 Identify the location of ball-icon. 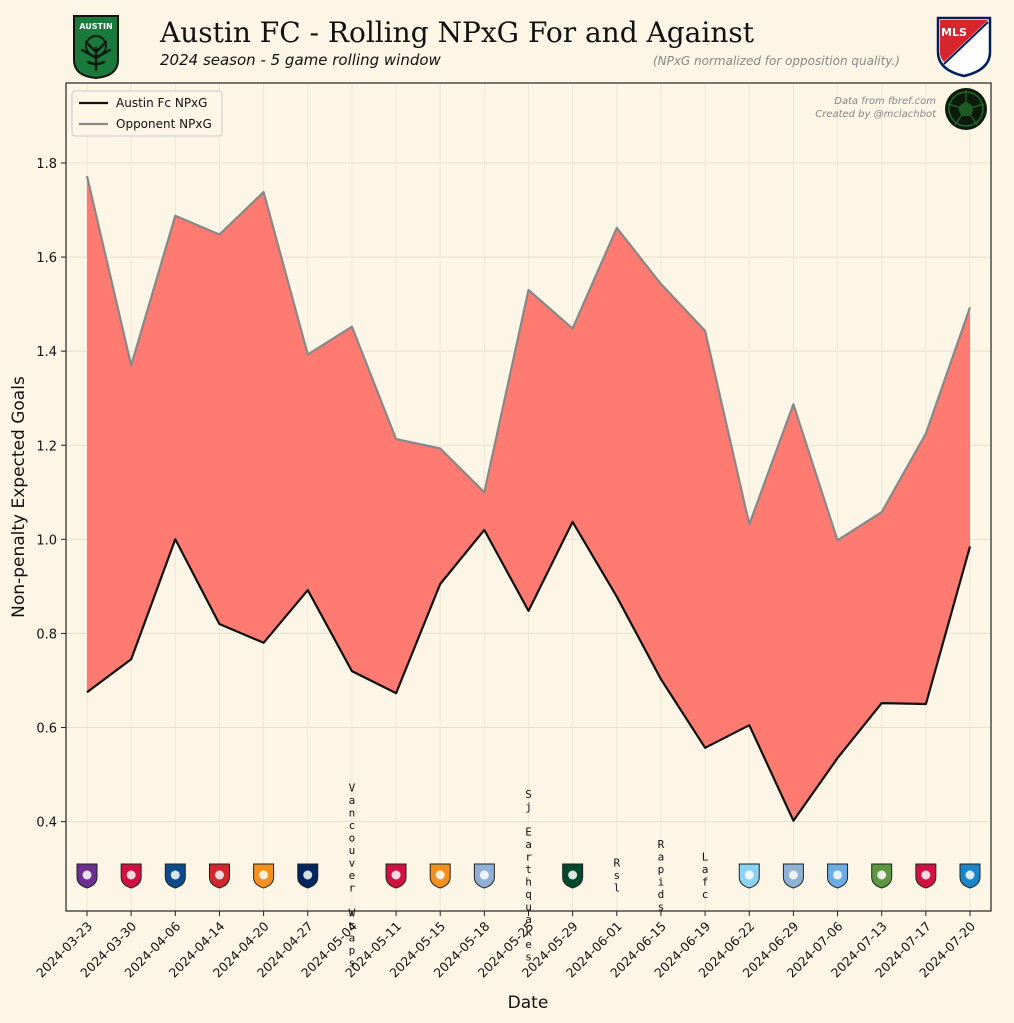
(966, 109).